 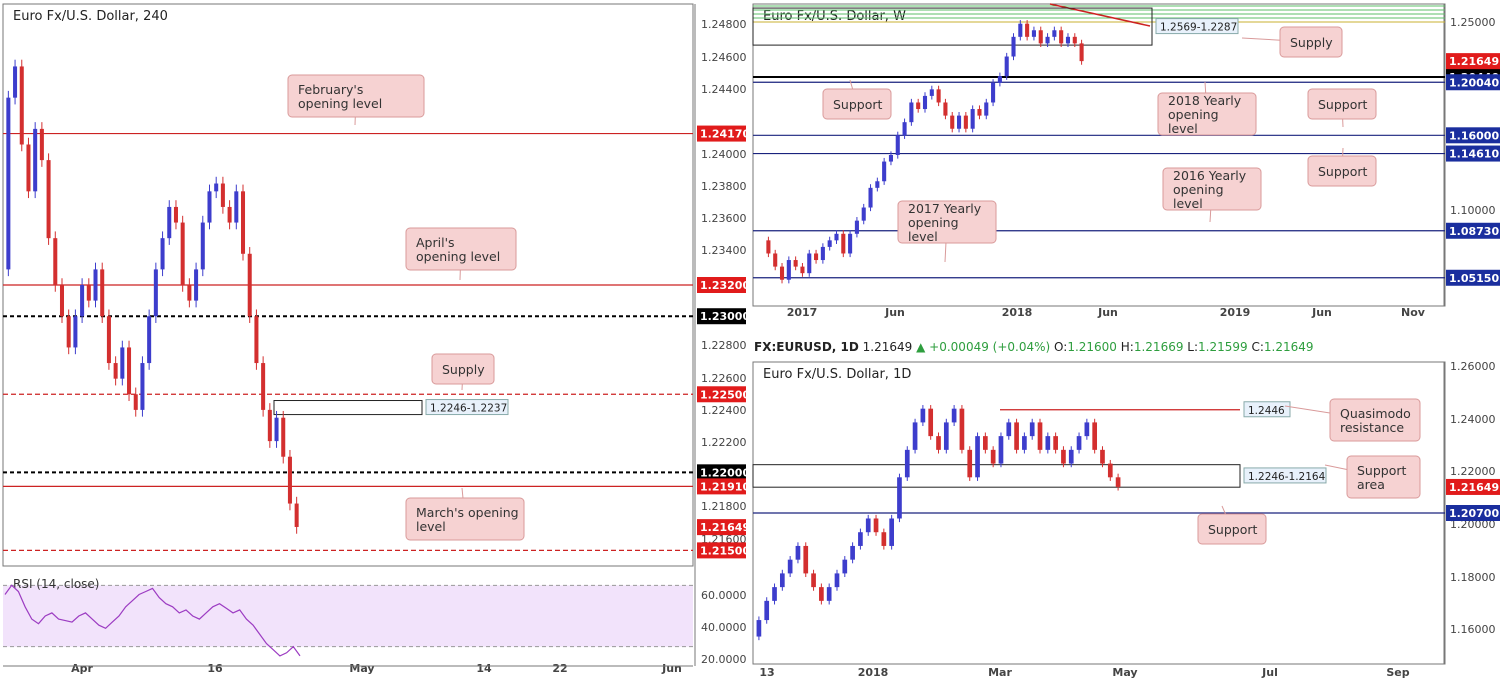 I want to click on chart-title: Euro Fx/U.S. Dollar, 240, so click(x=90, y=16).